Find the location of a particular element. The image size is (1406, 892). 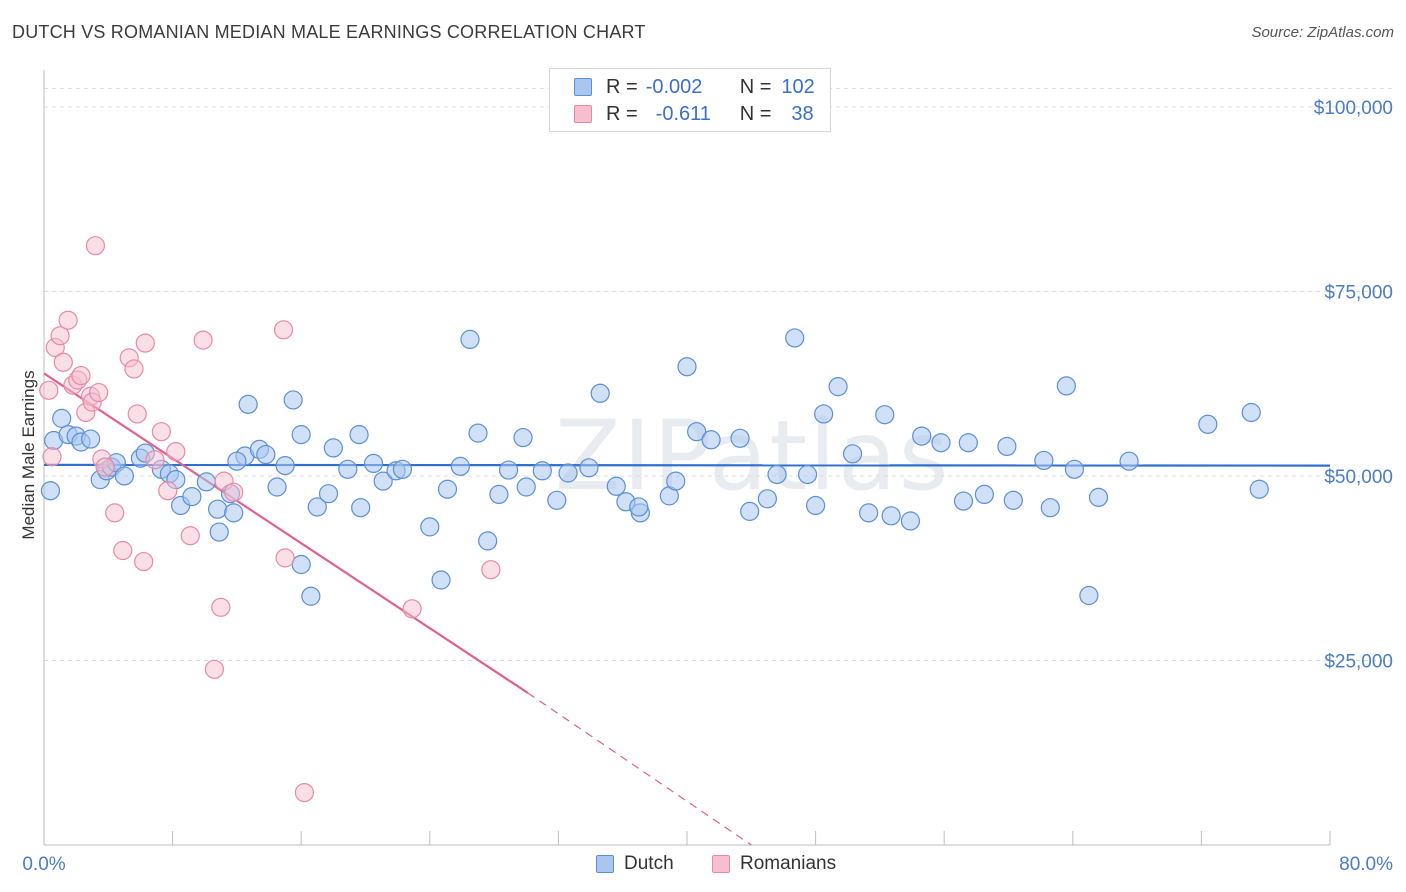

y-tick-label: $25,000 is located at coordinates (1358, 661).